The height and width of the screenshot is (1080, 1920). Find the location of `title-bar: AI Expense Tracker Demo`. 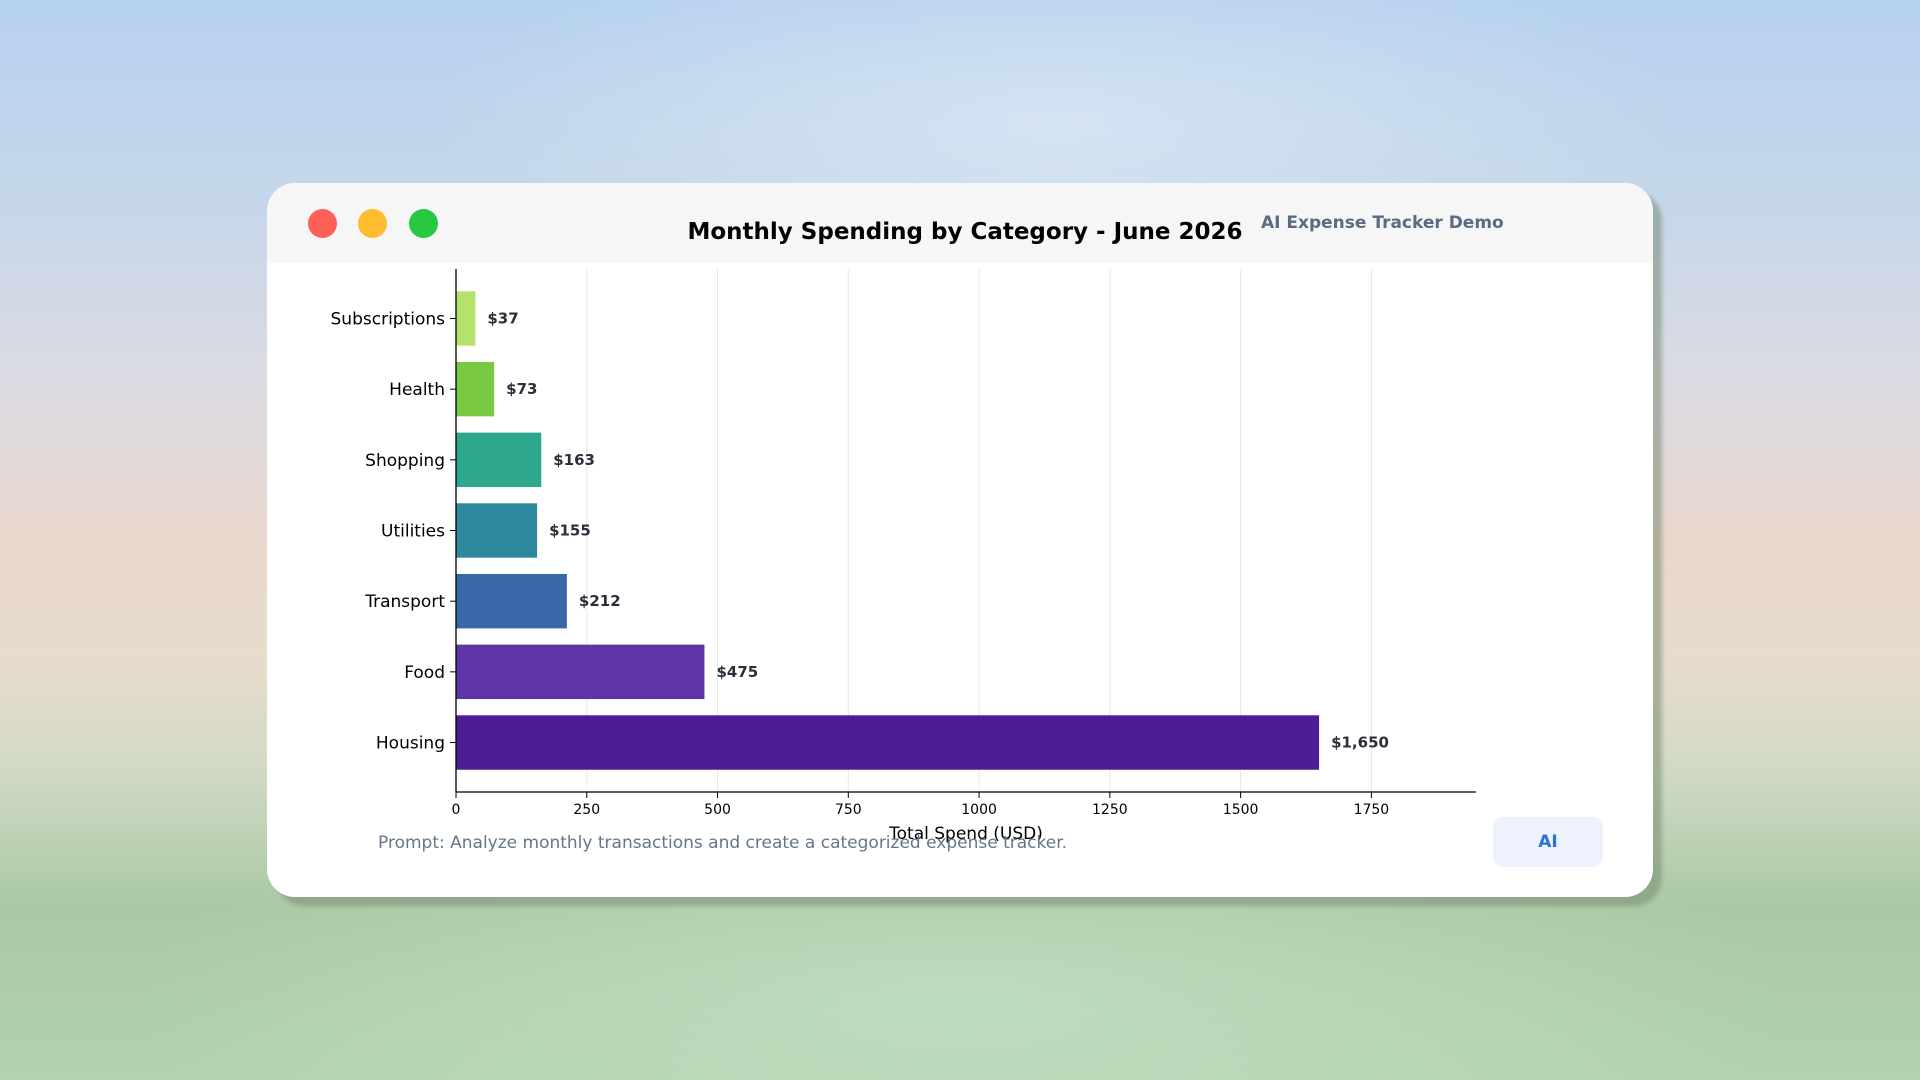

title-bar: AI Expense Tracker Demo is located at coordinates (960, 223).